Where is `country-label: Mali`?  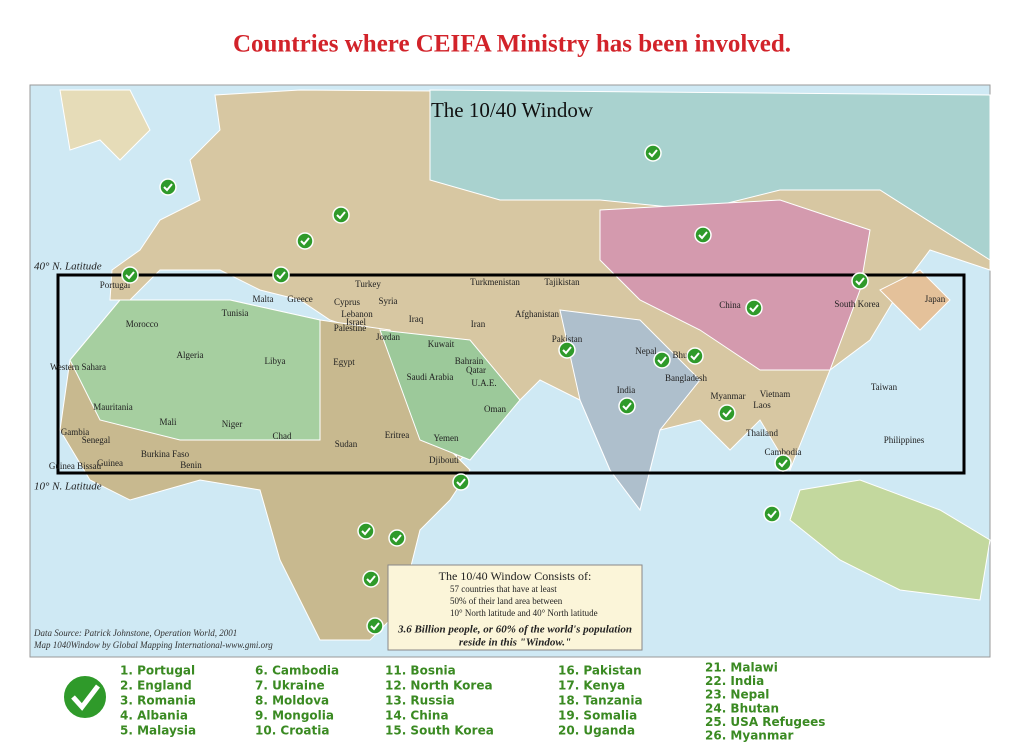 country-label: Mali is located at coordinates (168, 422).